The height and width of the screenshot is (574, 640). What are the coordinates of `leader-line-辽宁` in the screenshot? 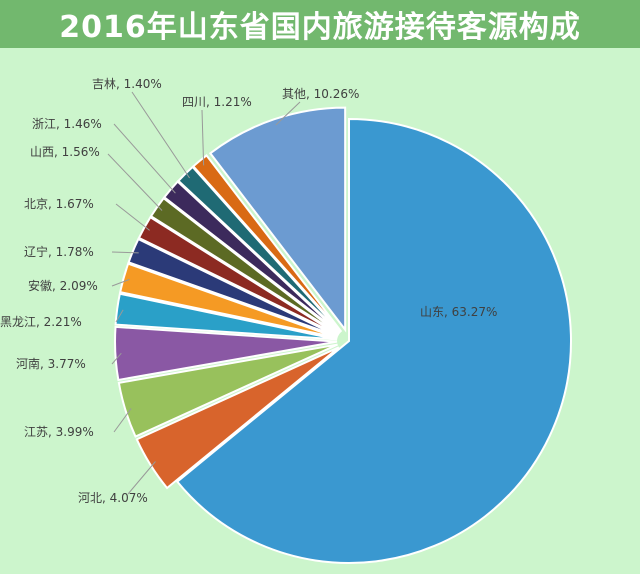 It's located at (125, 252).